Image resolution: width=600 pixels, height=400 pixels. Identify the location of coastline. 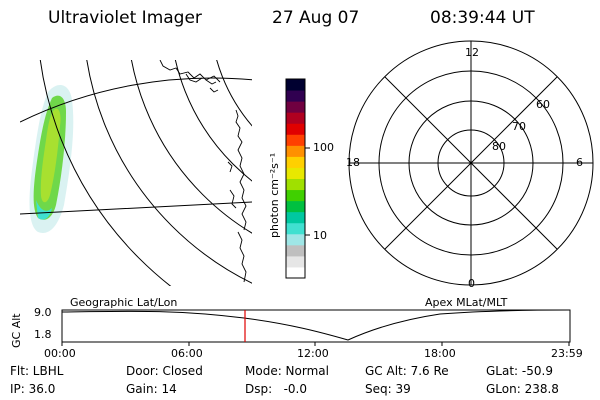
(203, 171).